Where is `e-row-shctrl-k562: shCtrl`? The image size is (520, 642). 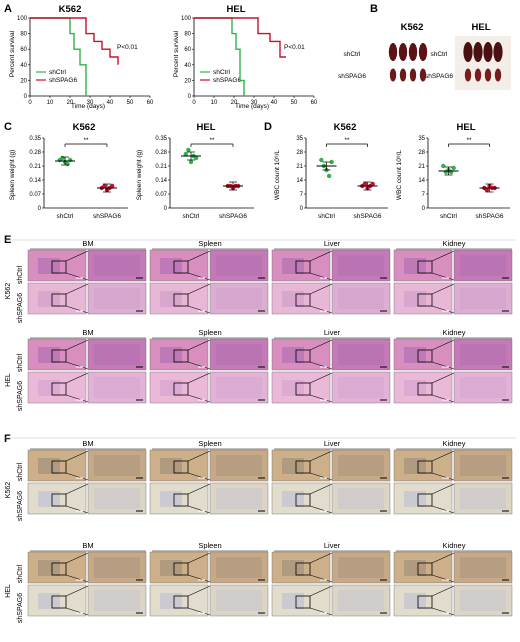
e-row-shctrl-k562: shCtrl is located at coordinates (20, 274).